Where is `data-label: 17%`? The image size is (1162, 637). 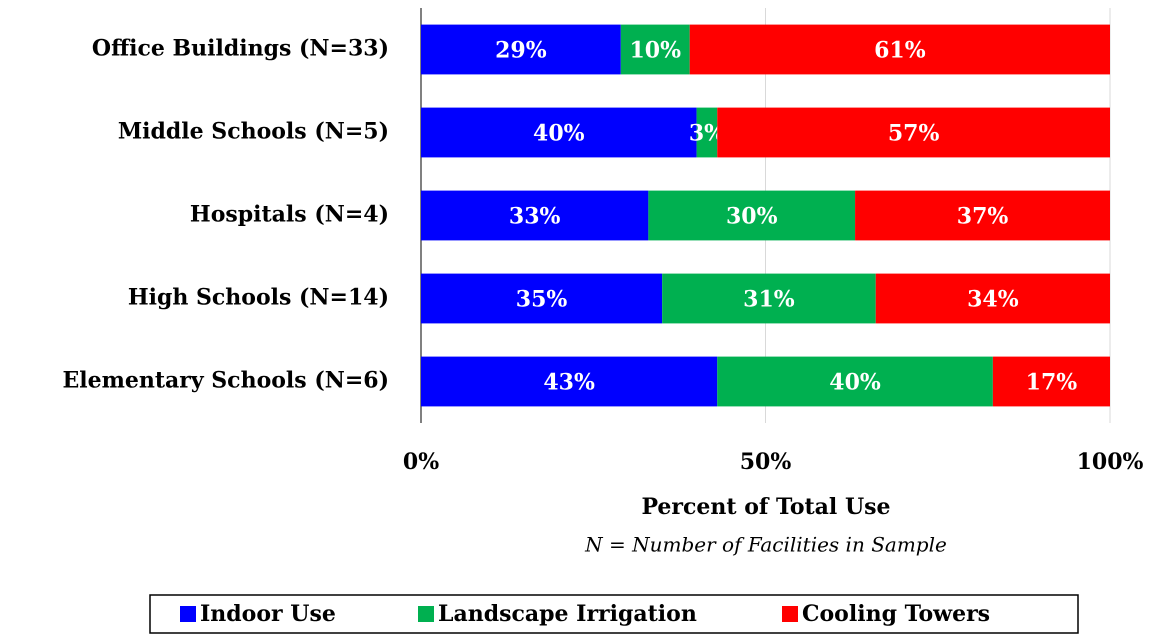
data-label: 17% is located at coordinates (1052, 383).